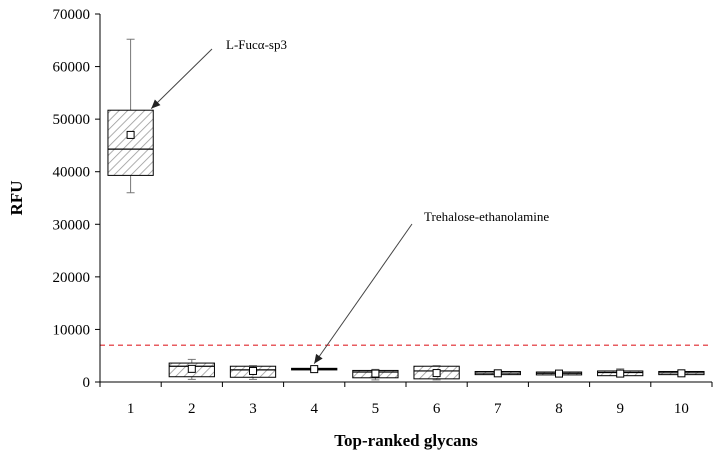  What do you see at coordinates (256, 44) in the screenshot?
I see `annotation-label: L-Fucα-sp3` at bounding box center [256, 44].